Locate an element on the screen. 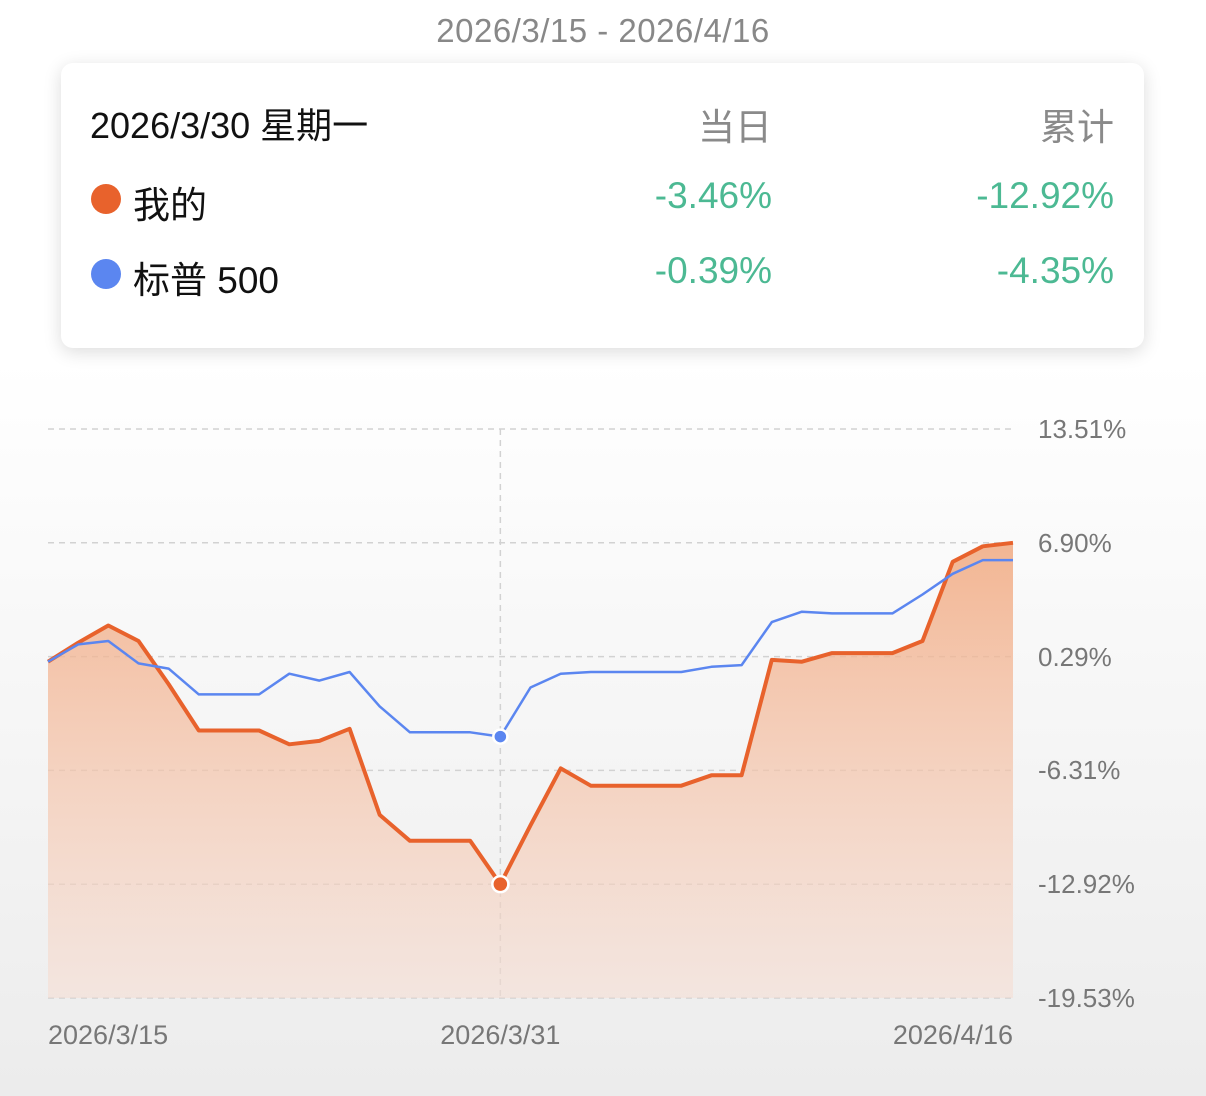 This screenshot has width=1206, height=1096. y-tick-label: -12.92% is located at coordinates (1086, 884).